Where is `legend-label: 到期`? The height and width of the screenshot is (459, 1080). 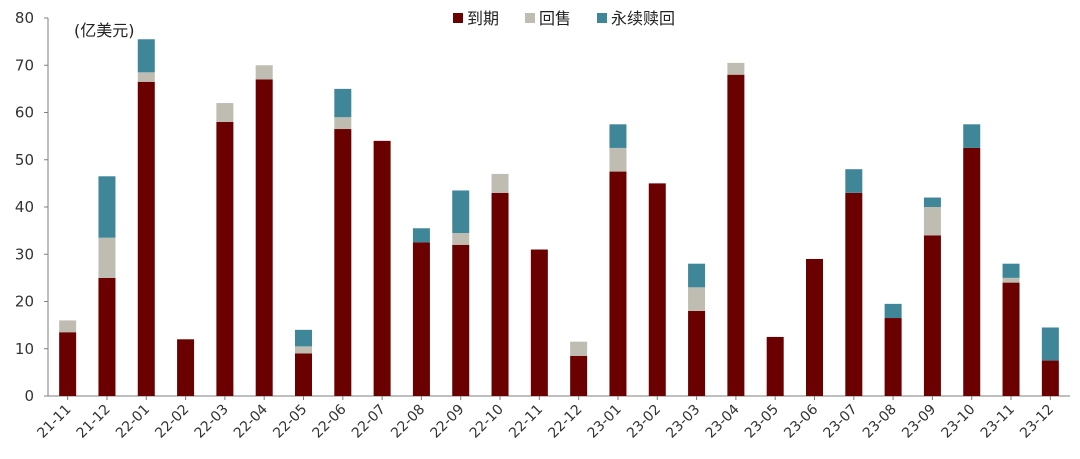
legend-label: 到期 is located at coordinates (483, 18).